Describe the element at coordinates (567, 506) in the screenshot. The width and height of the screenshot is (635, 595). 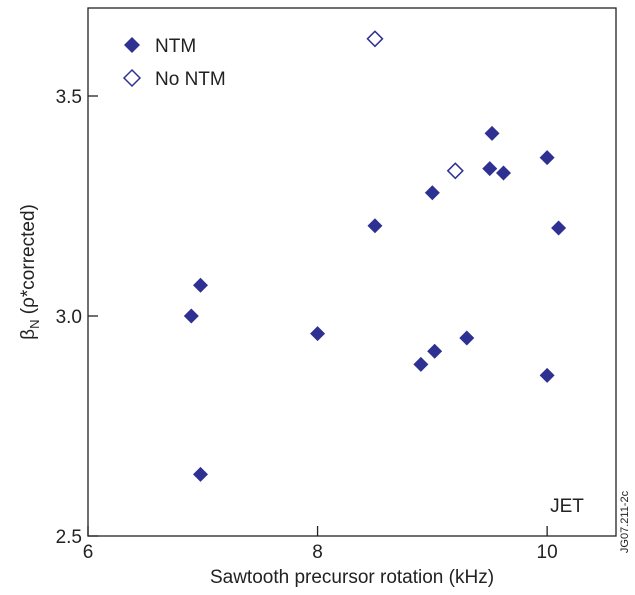
I see `jet-annotation: JET` at that location.